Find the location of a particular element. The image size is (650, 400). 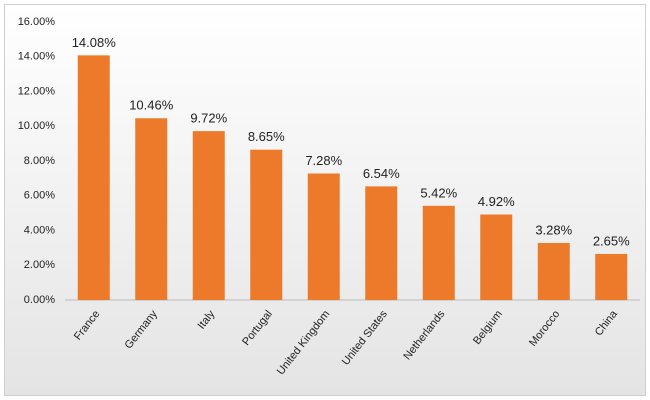

value-label: 8.65% is located at coordinates (266, 136).